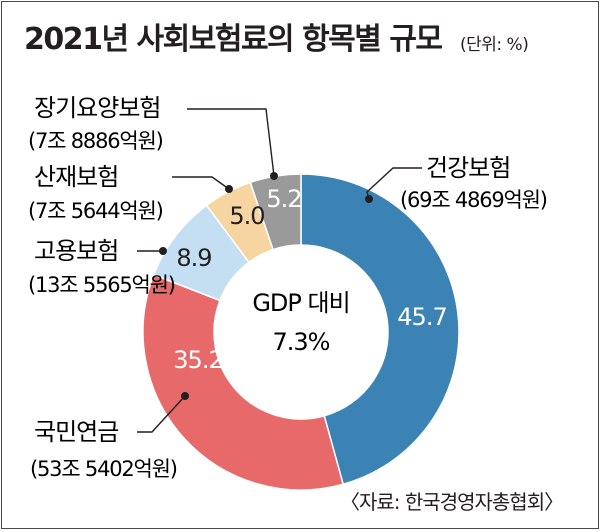  I want to click on amount-label-health: (69조 4869억원), so click(473, 200).